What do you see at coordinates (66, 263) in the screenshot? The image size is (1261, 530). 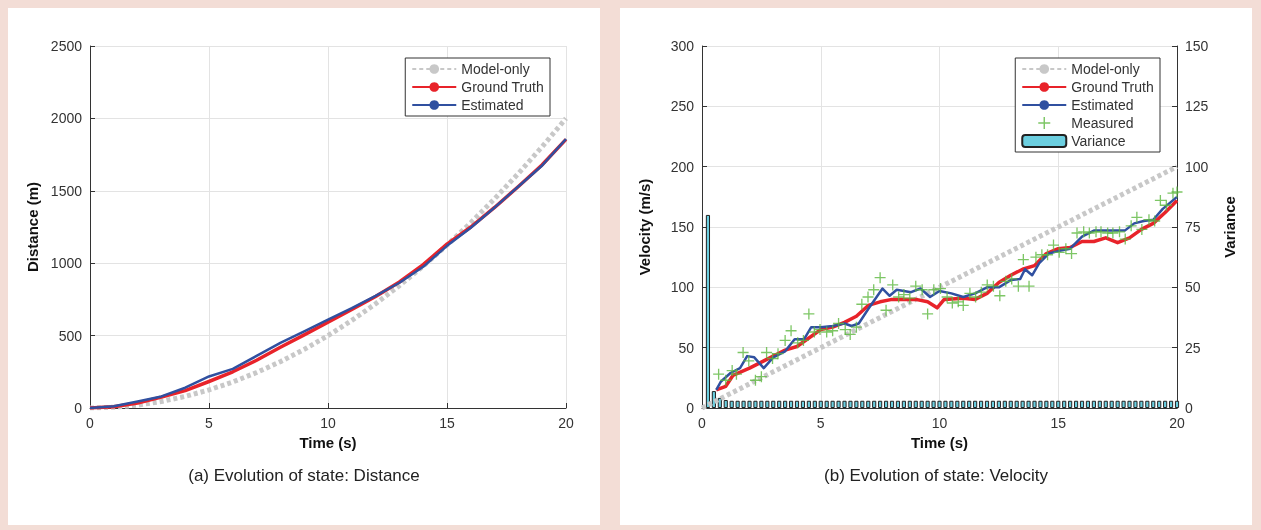 I see `y-tick-label: 1000` at bounding box center [66, 263].